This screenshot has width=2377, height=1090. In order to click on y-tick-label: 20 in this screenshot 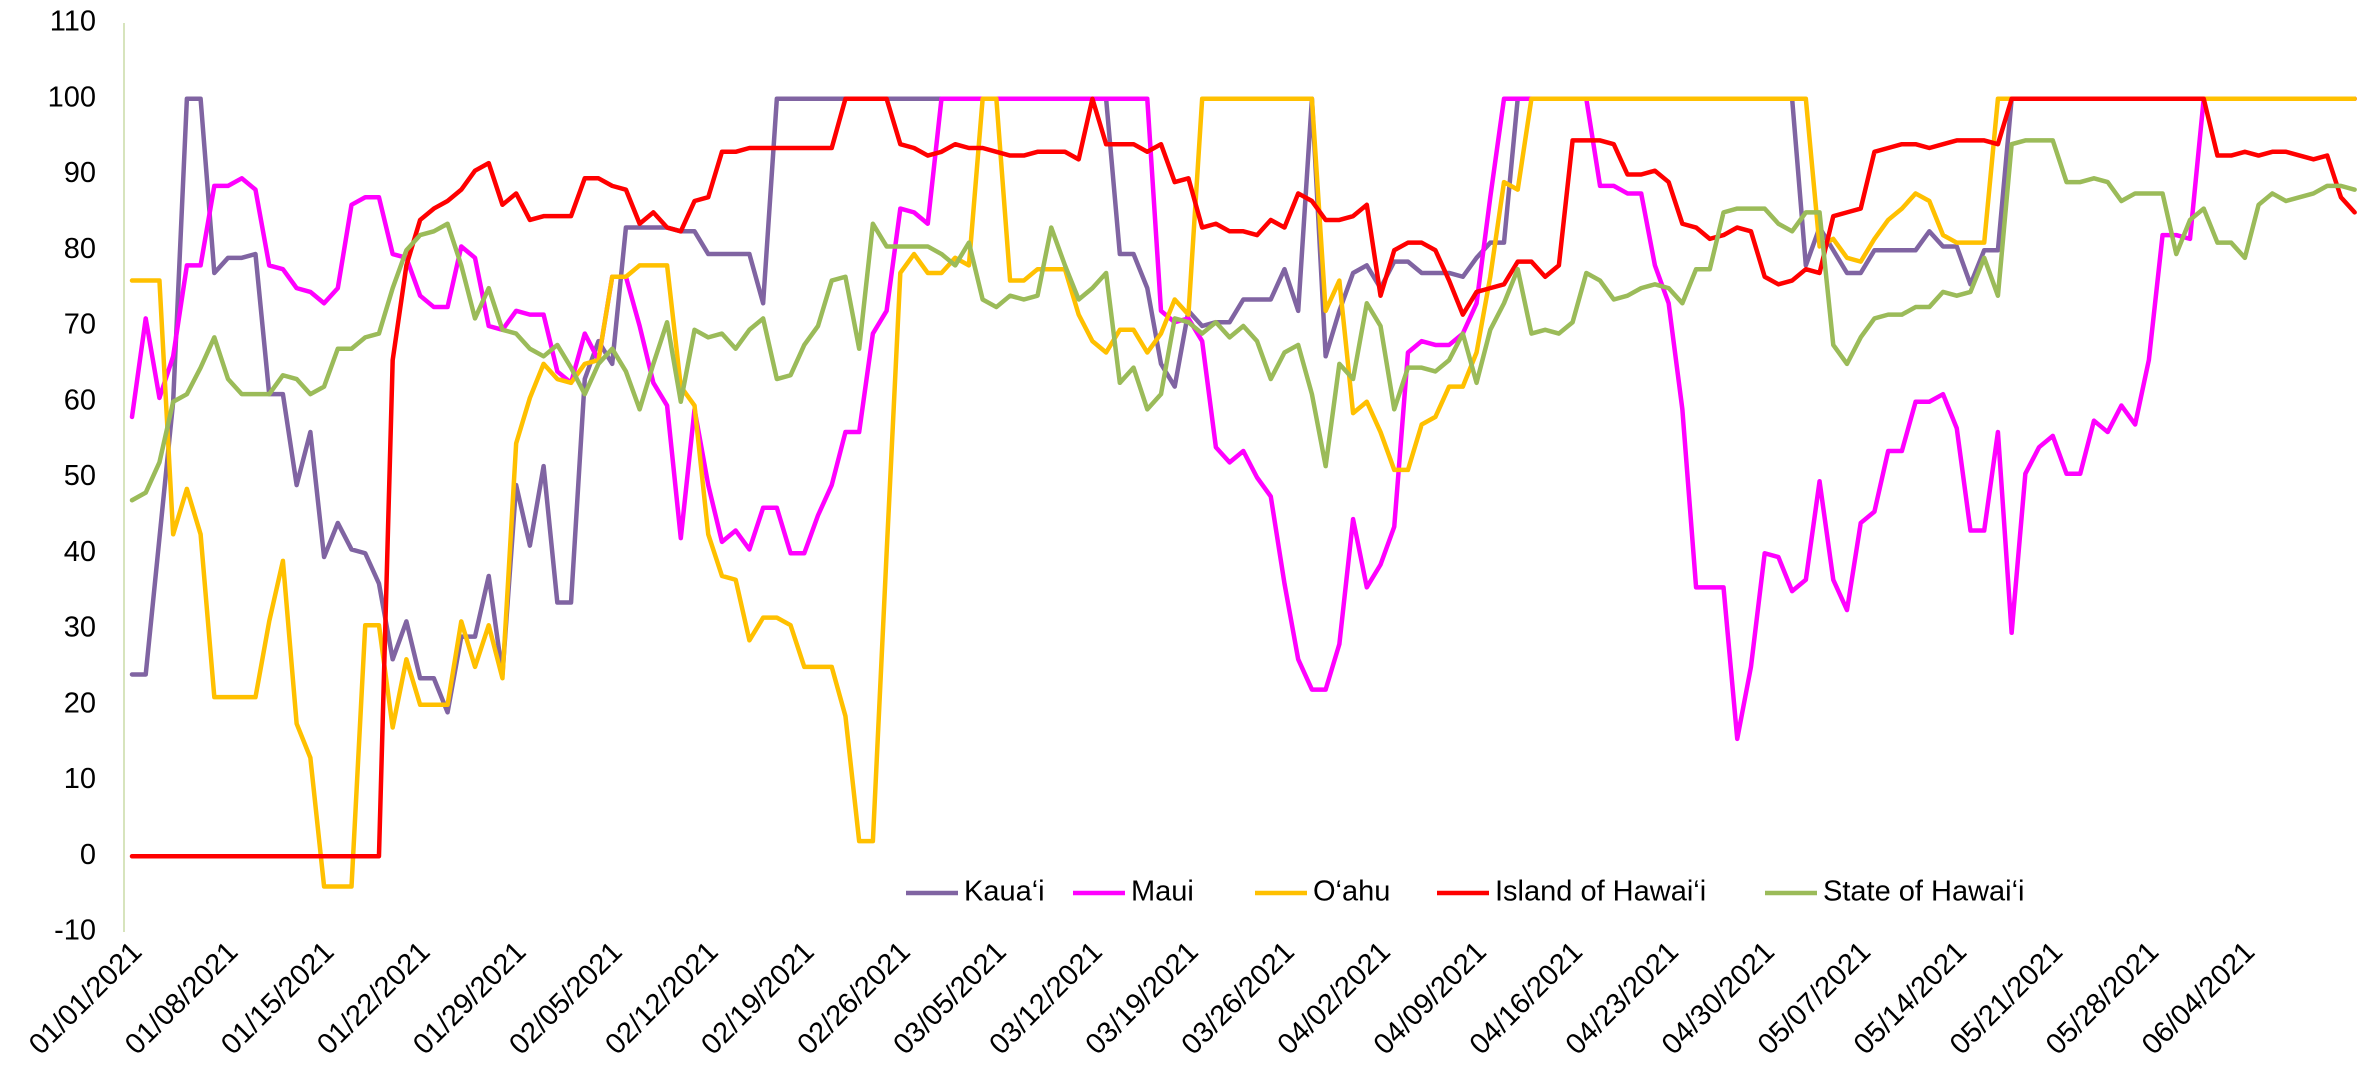, I will do `click(80, 703)`.